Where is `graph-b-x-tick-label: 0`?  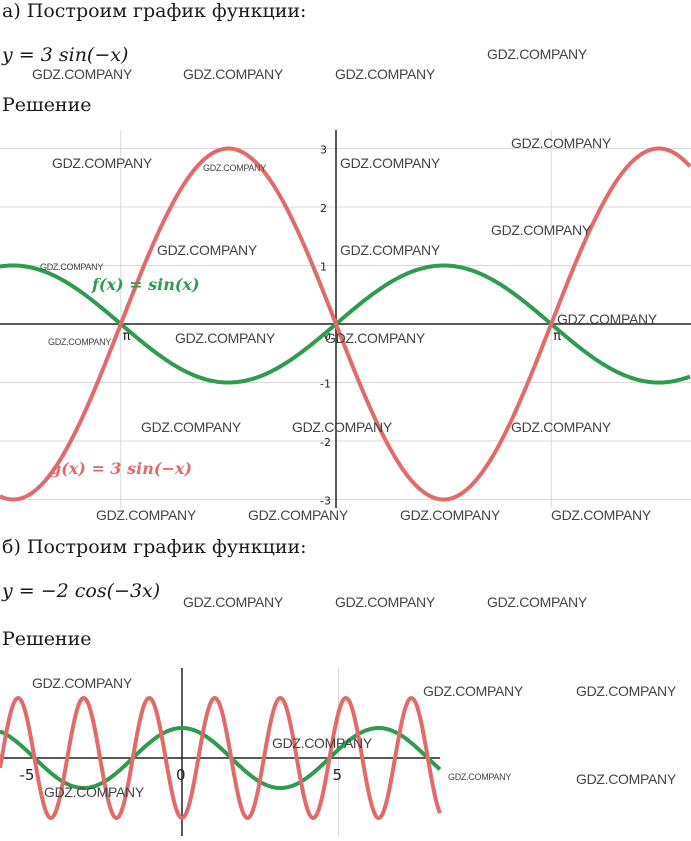
graph-b-x-tick-label: 0 is located at coordinates (181, 775).